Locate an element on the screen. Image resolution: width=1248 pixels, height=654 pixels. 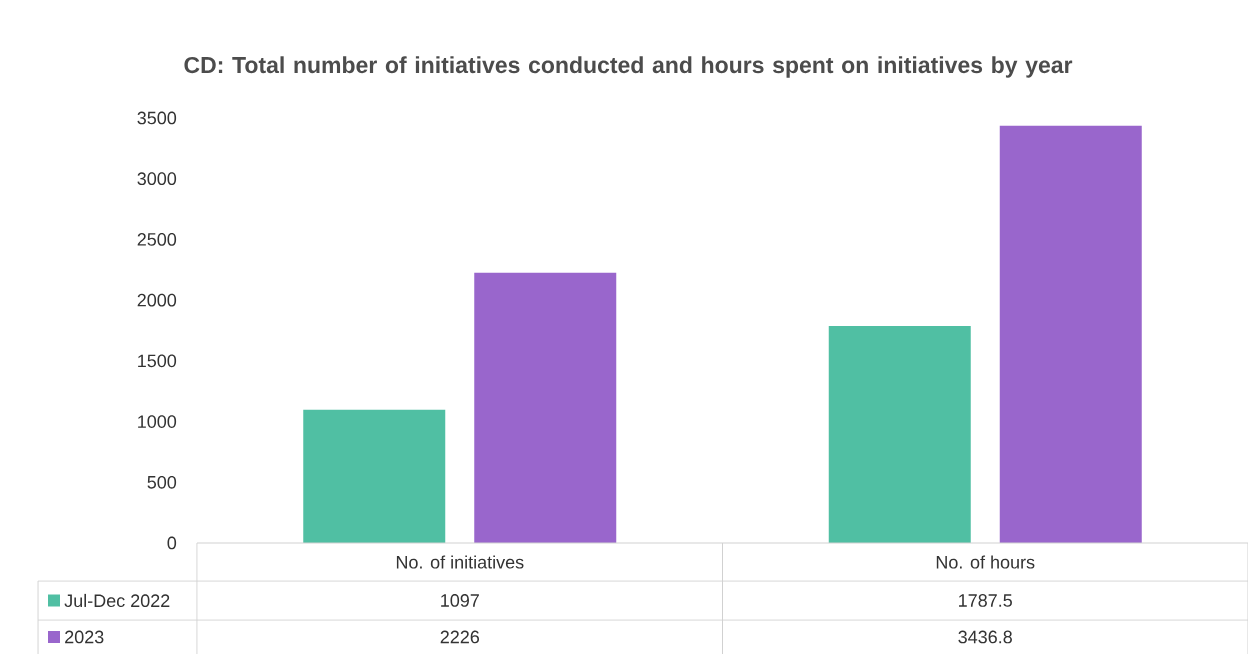
chart-title: CD: Total number of initiatives conducted and hours spent on initiatives by year is located at coordinates (628, 67).